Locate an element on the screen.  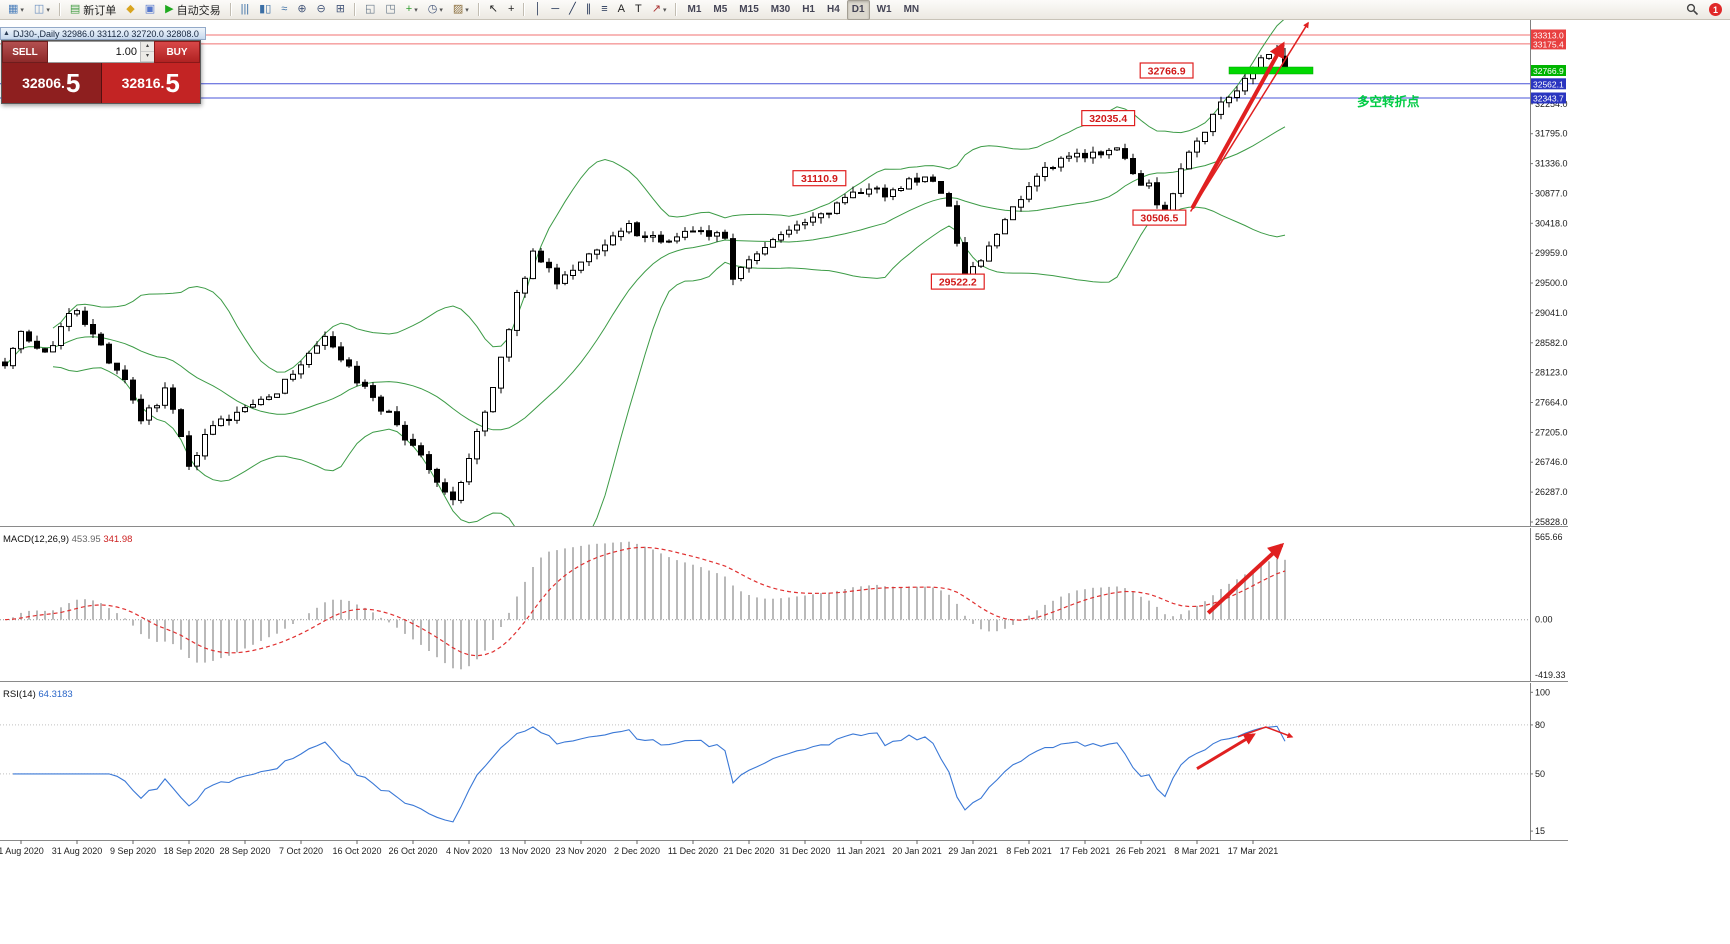
date-label: 21 Dec 2020 is located at coordinates (748, 851).